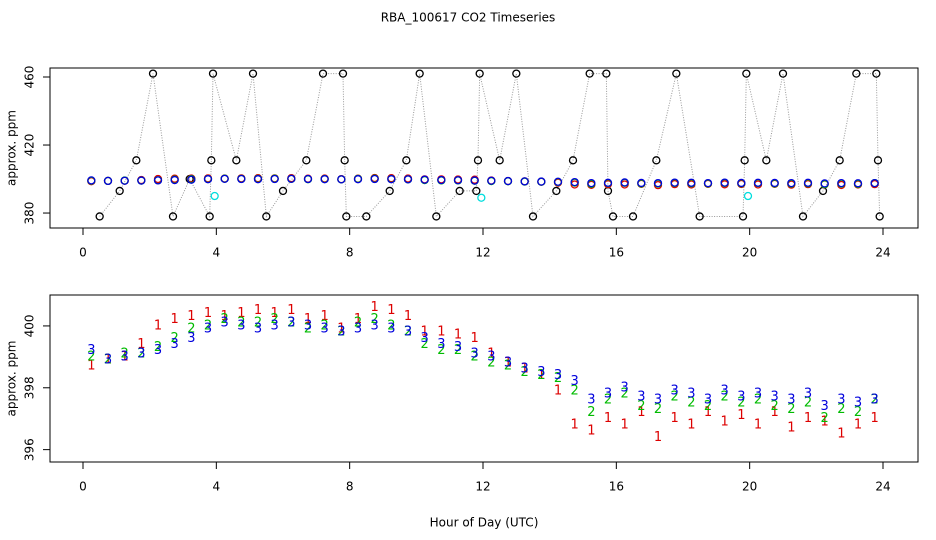 This screenshot has width=936, height=540. What do you see at coordinates (30, 145) in the screenshot?
I see `y-tick-label: 420` at bounding box center [30, 145].